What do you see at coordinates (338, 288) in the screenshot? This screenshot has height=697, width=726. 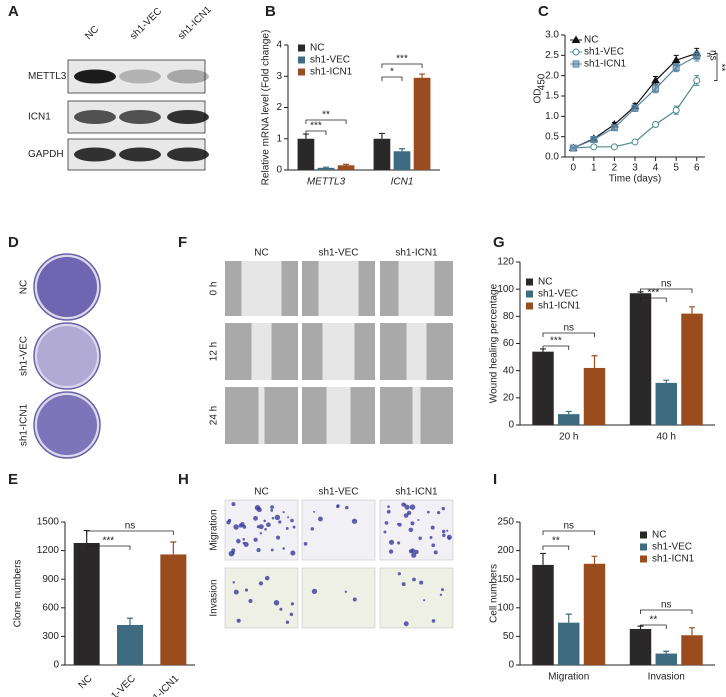 I see `wound-gap` at bounding box center [338, 288].